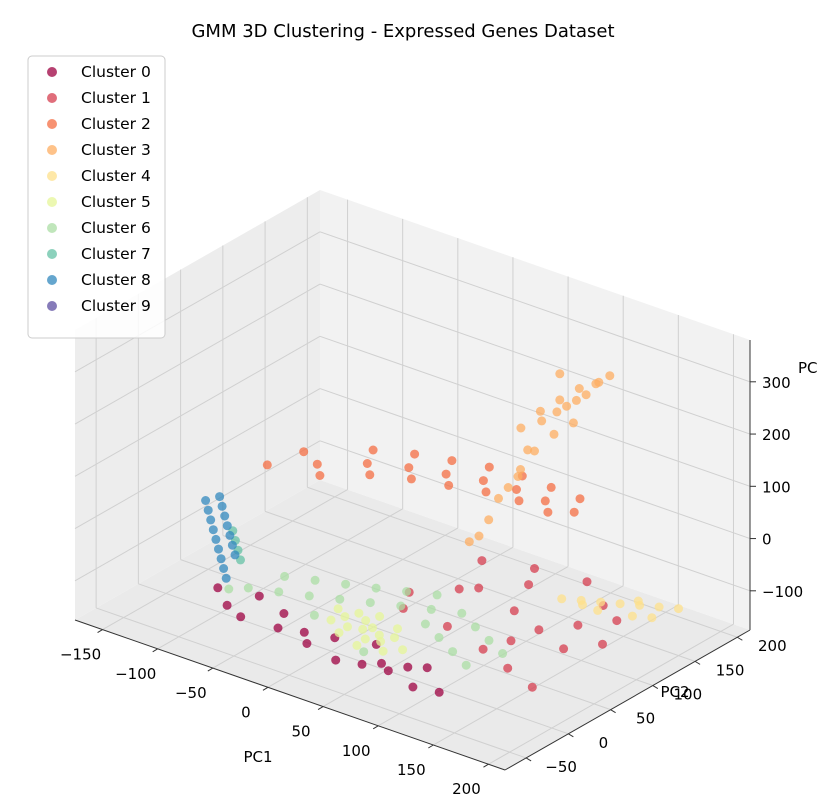 The image size is (818, 801). I want to click on x-tick-label: −100, so click(135, 674).